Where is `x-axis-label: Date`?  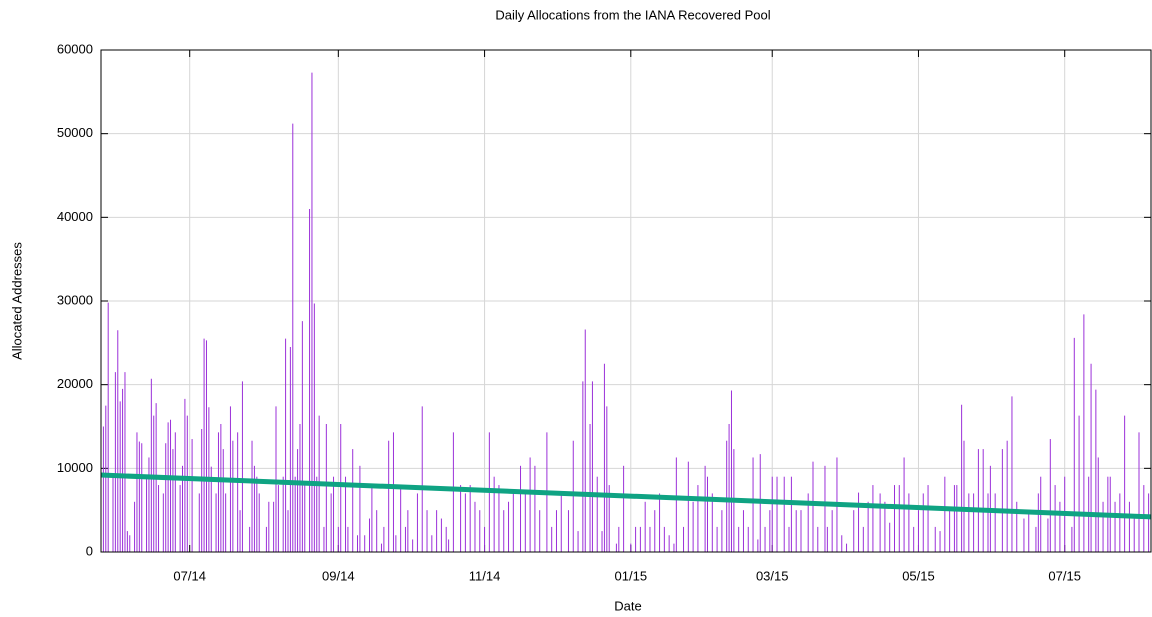
x-axis-label: Date is located at coordinates (627, 605).